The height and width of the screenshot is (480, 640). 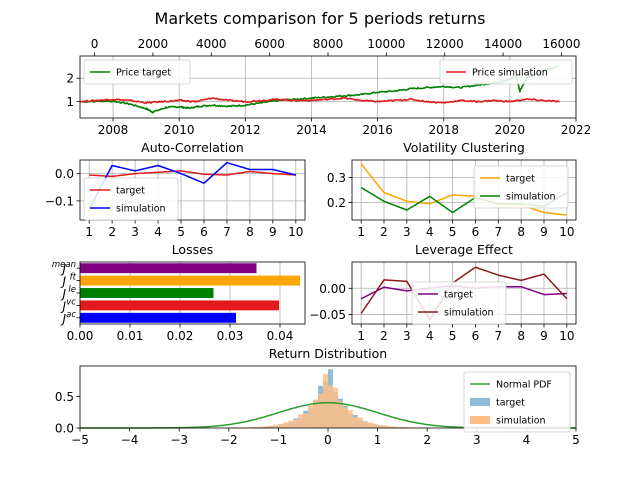 I want to click on legend-label: Price simulation, so click(x=510, y=73).